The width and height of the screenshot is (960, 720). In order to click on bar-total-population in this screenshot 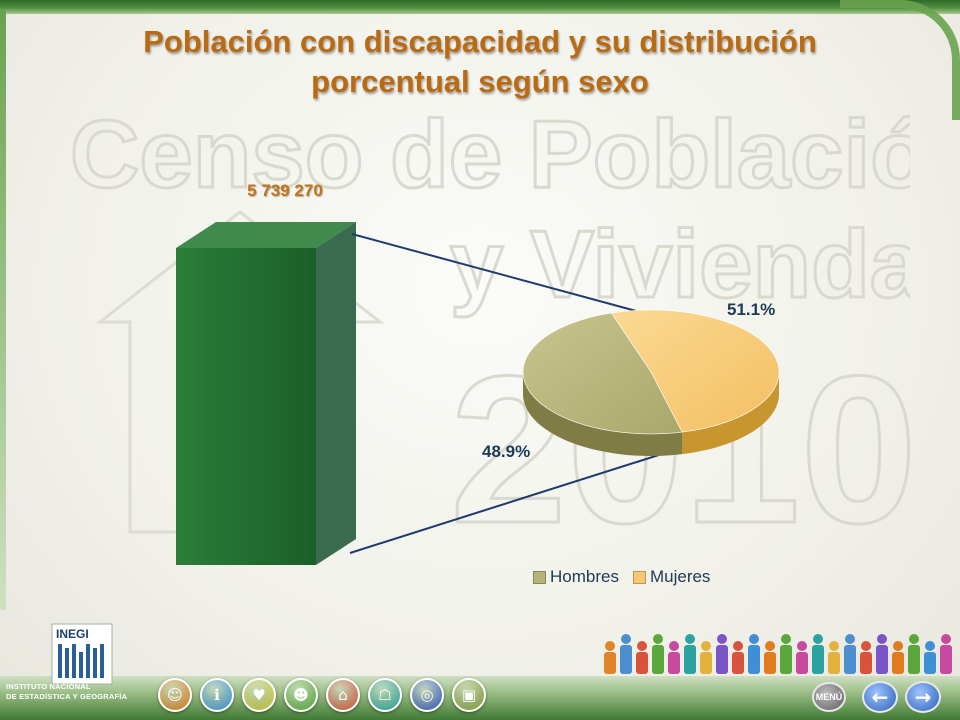, I will do `click(246, 406)`.